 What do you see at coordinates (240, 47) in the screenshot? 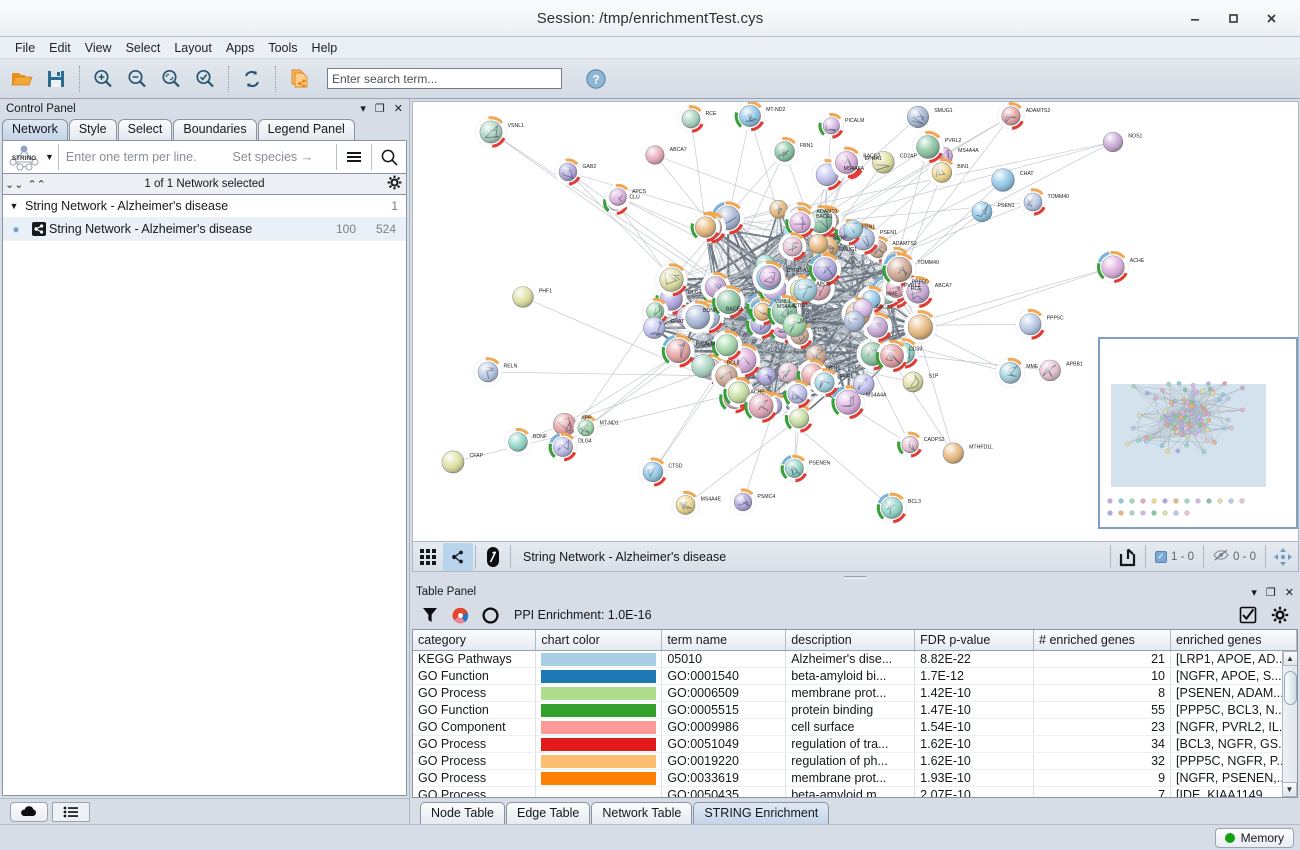
I see `menu-apps: Apps` at bounding box center [240, 47].